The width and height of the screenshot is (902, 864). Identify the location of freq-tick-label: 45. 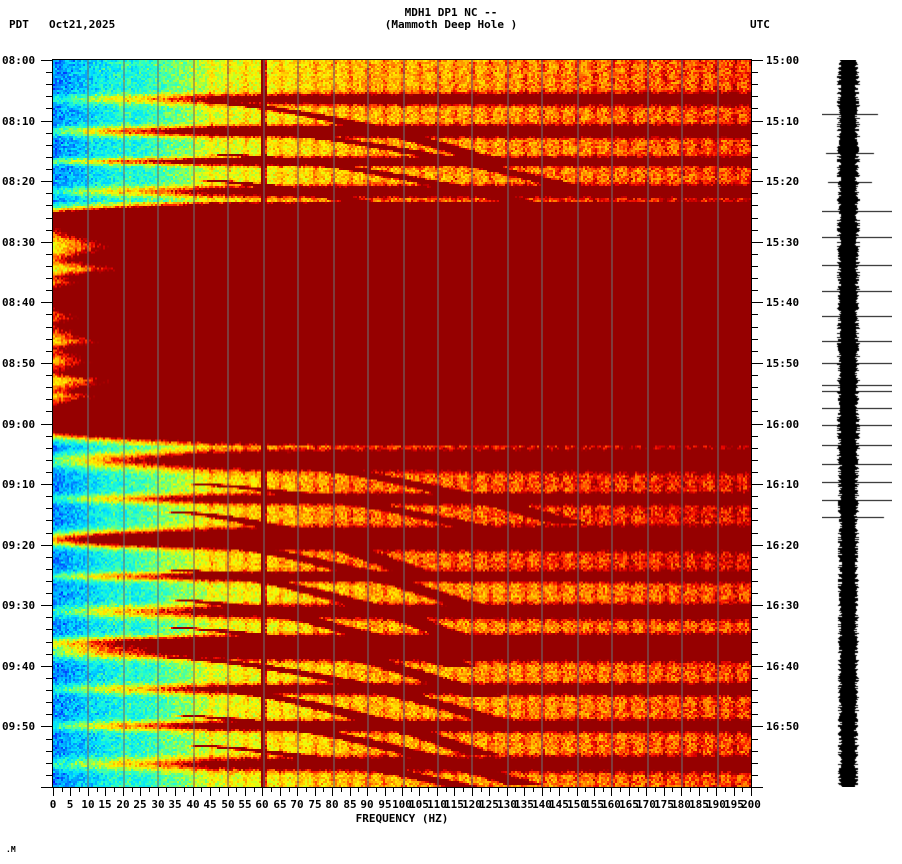
(210, 804).